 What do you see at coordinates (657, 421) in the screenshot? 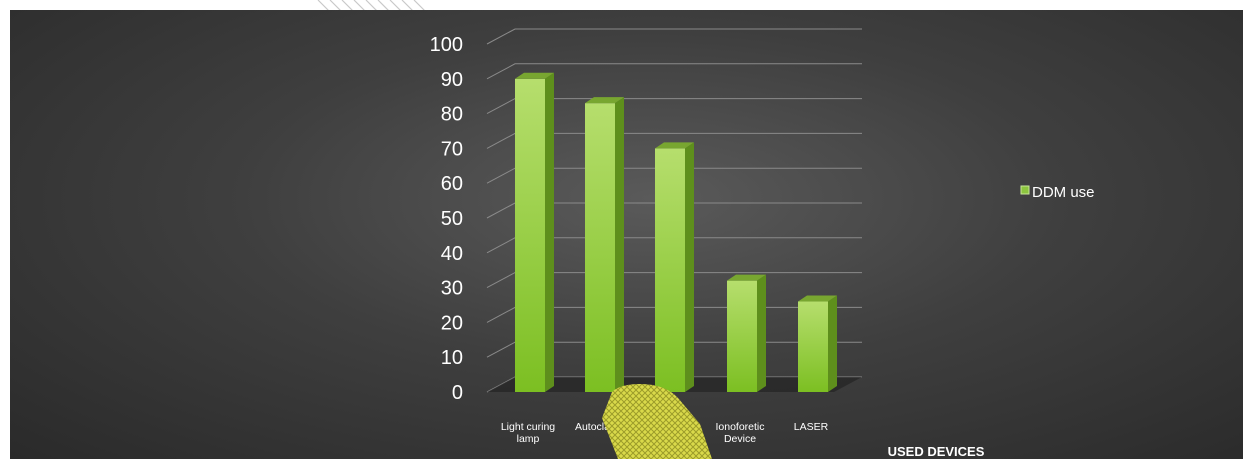
I see `cursor-overlay-marker` at bounding box center [657, 421].